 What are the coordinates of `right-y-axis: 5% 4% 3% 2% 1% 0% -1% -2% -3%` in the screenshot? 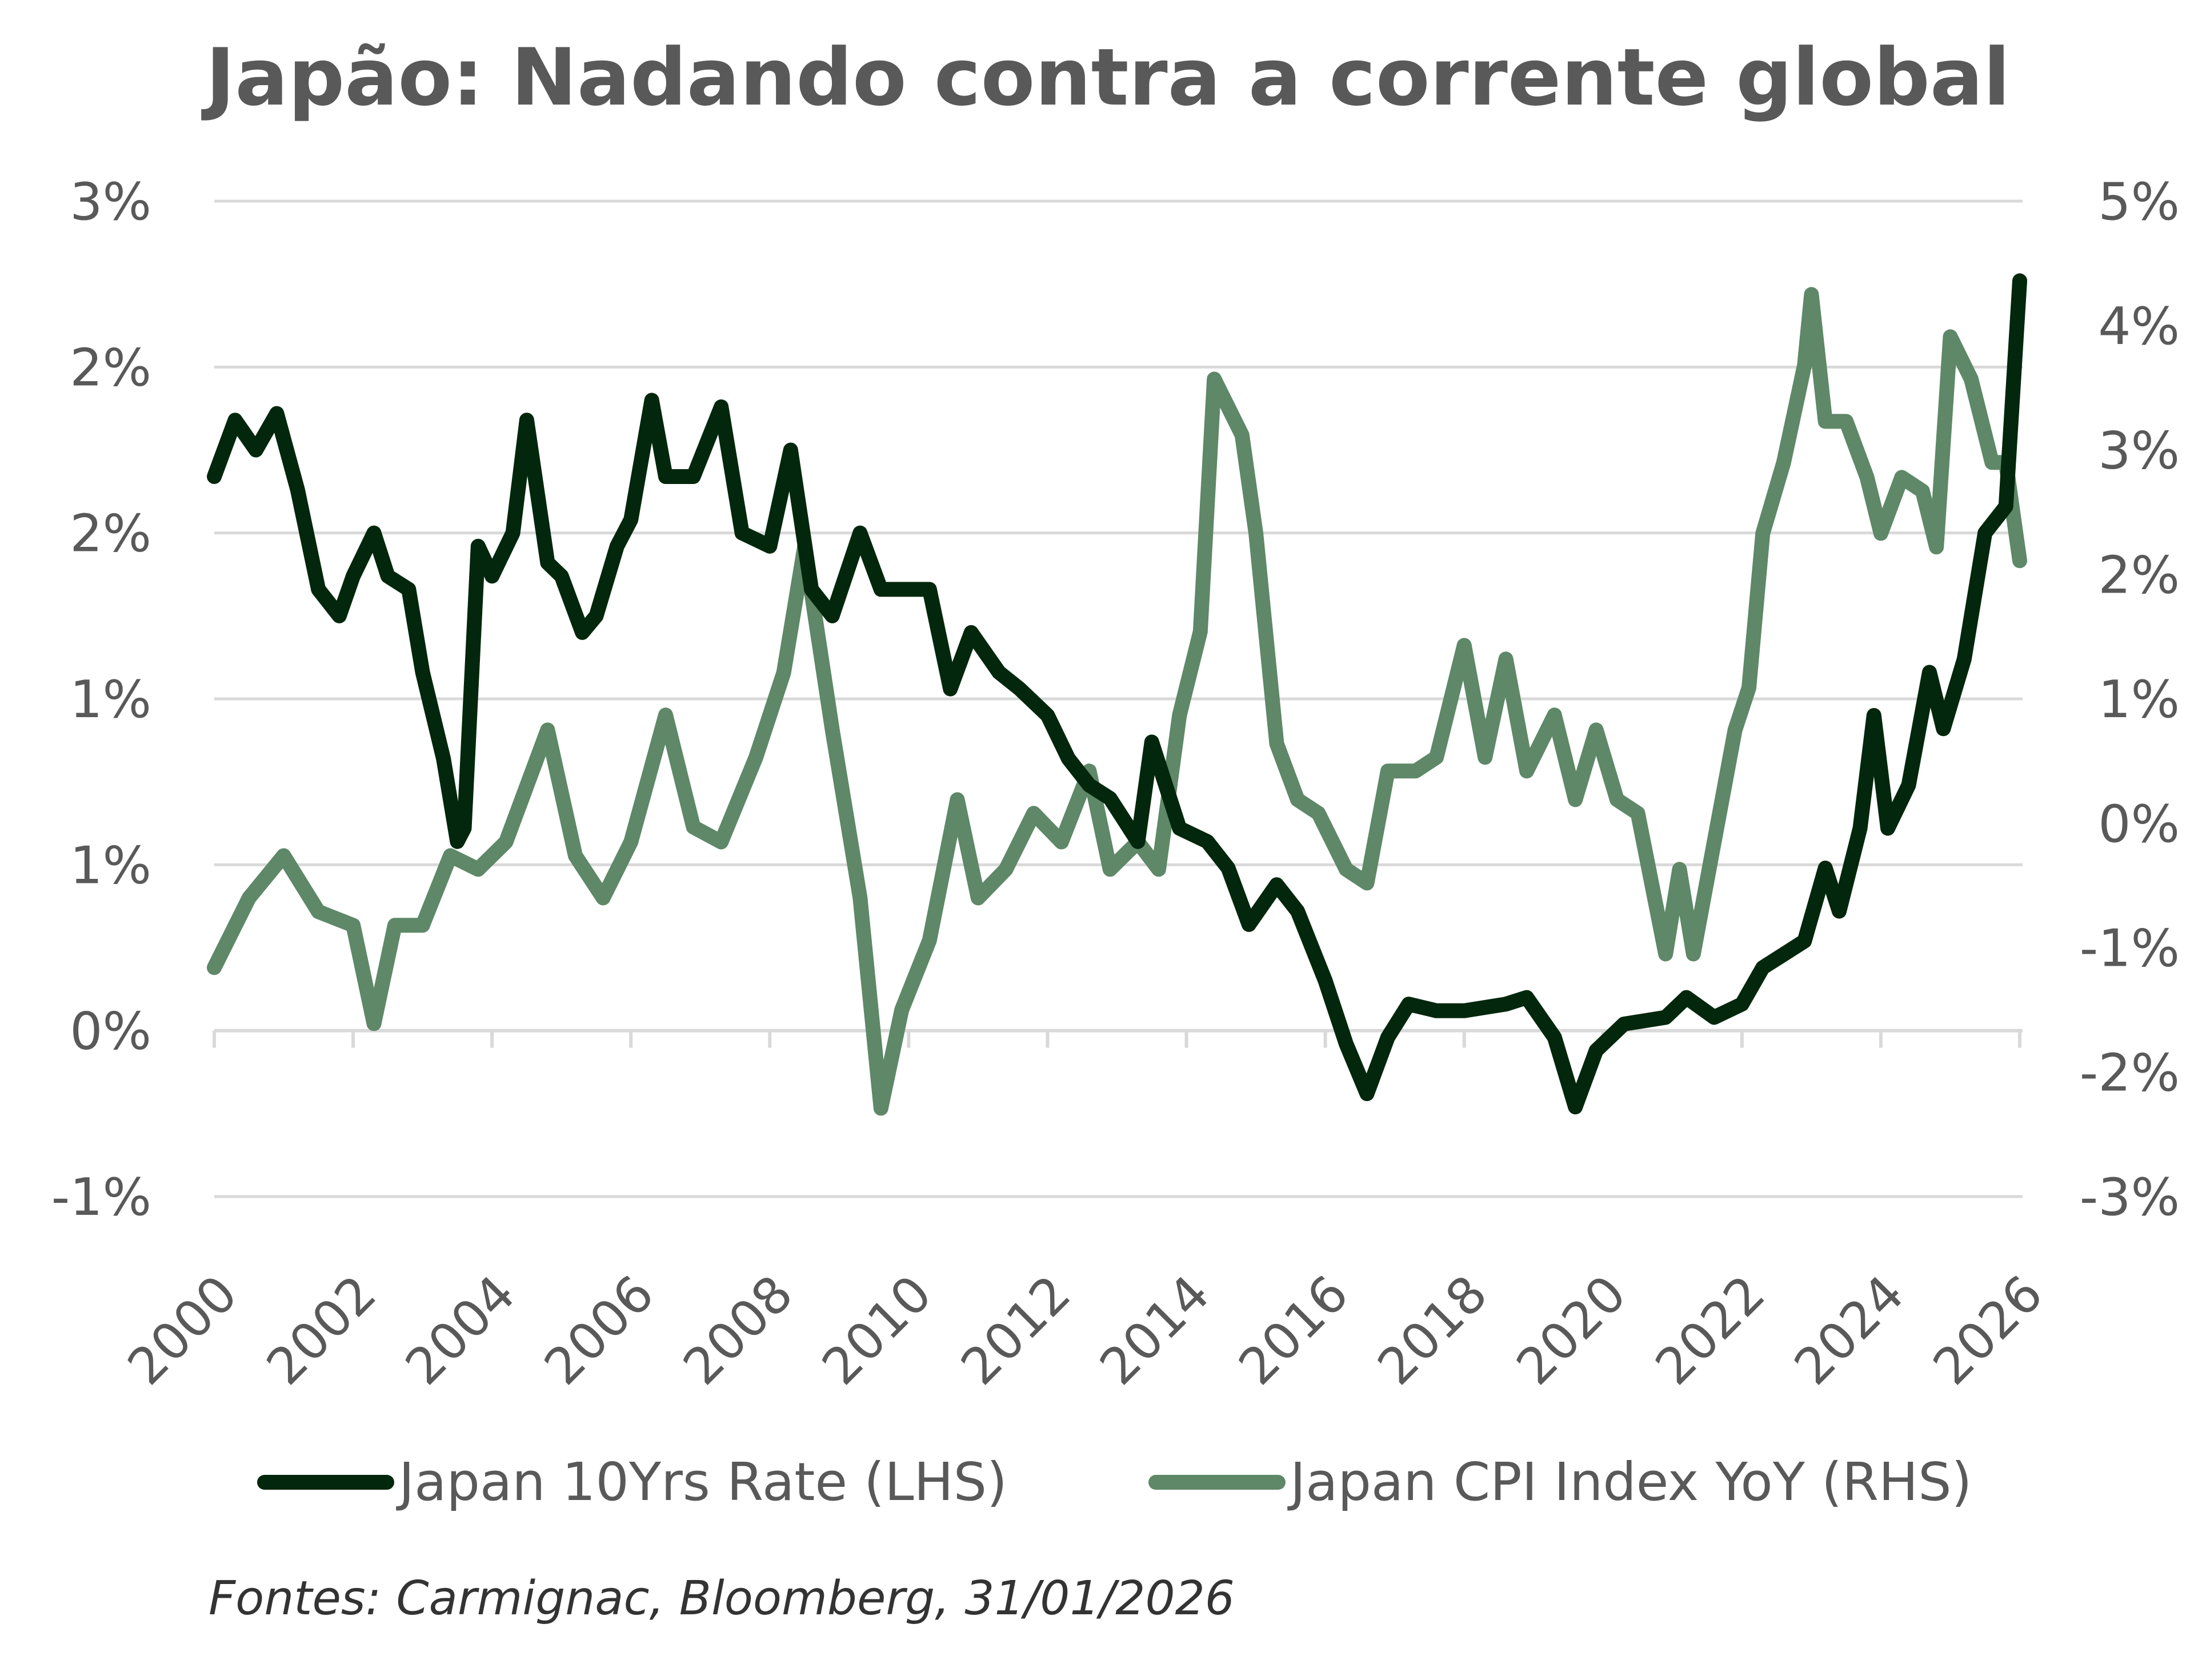 It's located at (2130, 699).